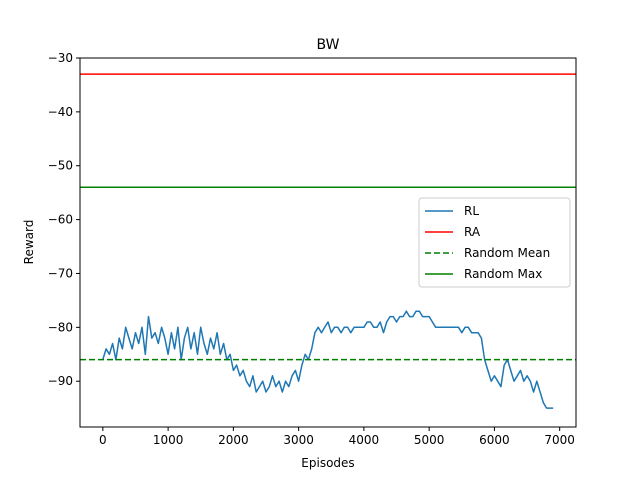 The width and height of the screenshot is (640, 480). Describe the element at coordinates (471, 211) in the screenshot. I see `legend-label-rl: RL` at that location.